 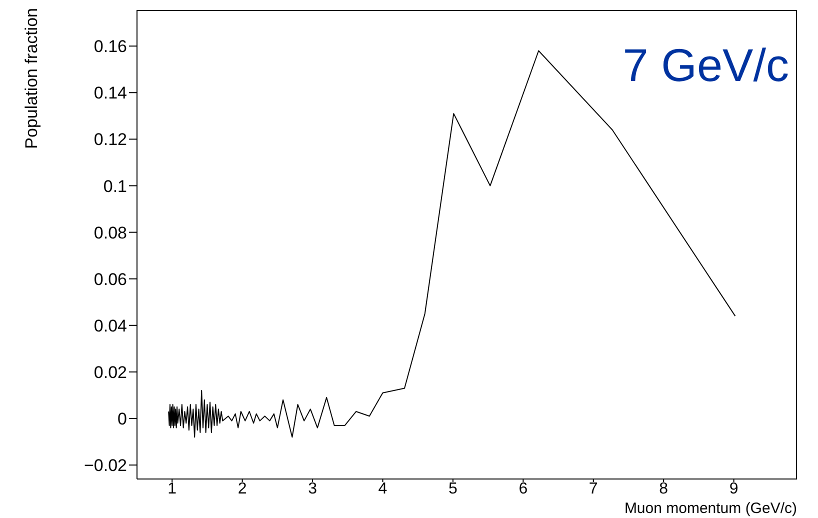 I want to click on x-tick-label: 8, so click(x=663, y=489).